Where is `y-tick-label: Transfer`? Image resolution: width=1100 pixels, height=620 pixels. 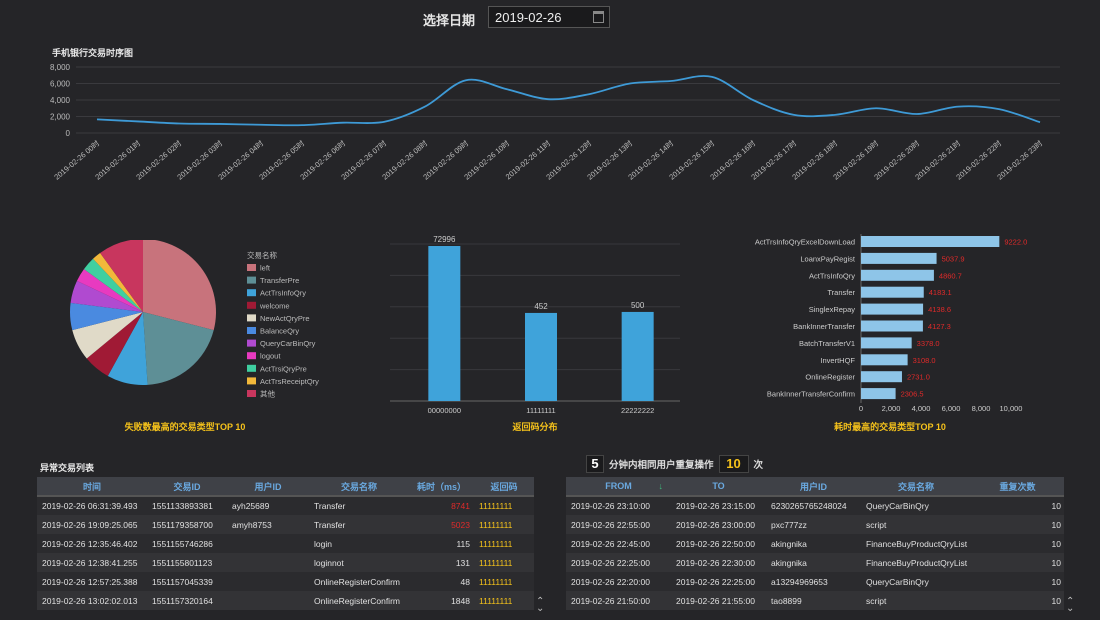
y-tick-label: Transfer is located at coordinates (841, 292).